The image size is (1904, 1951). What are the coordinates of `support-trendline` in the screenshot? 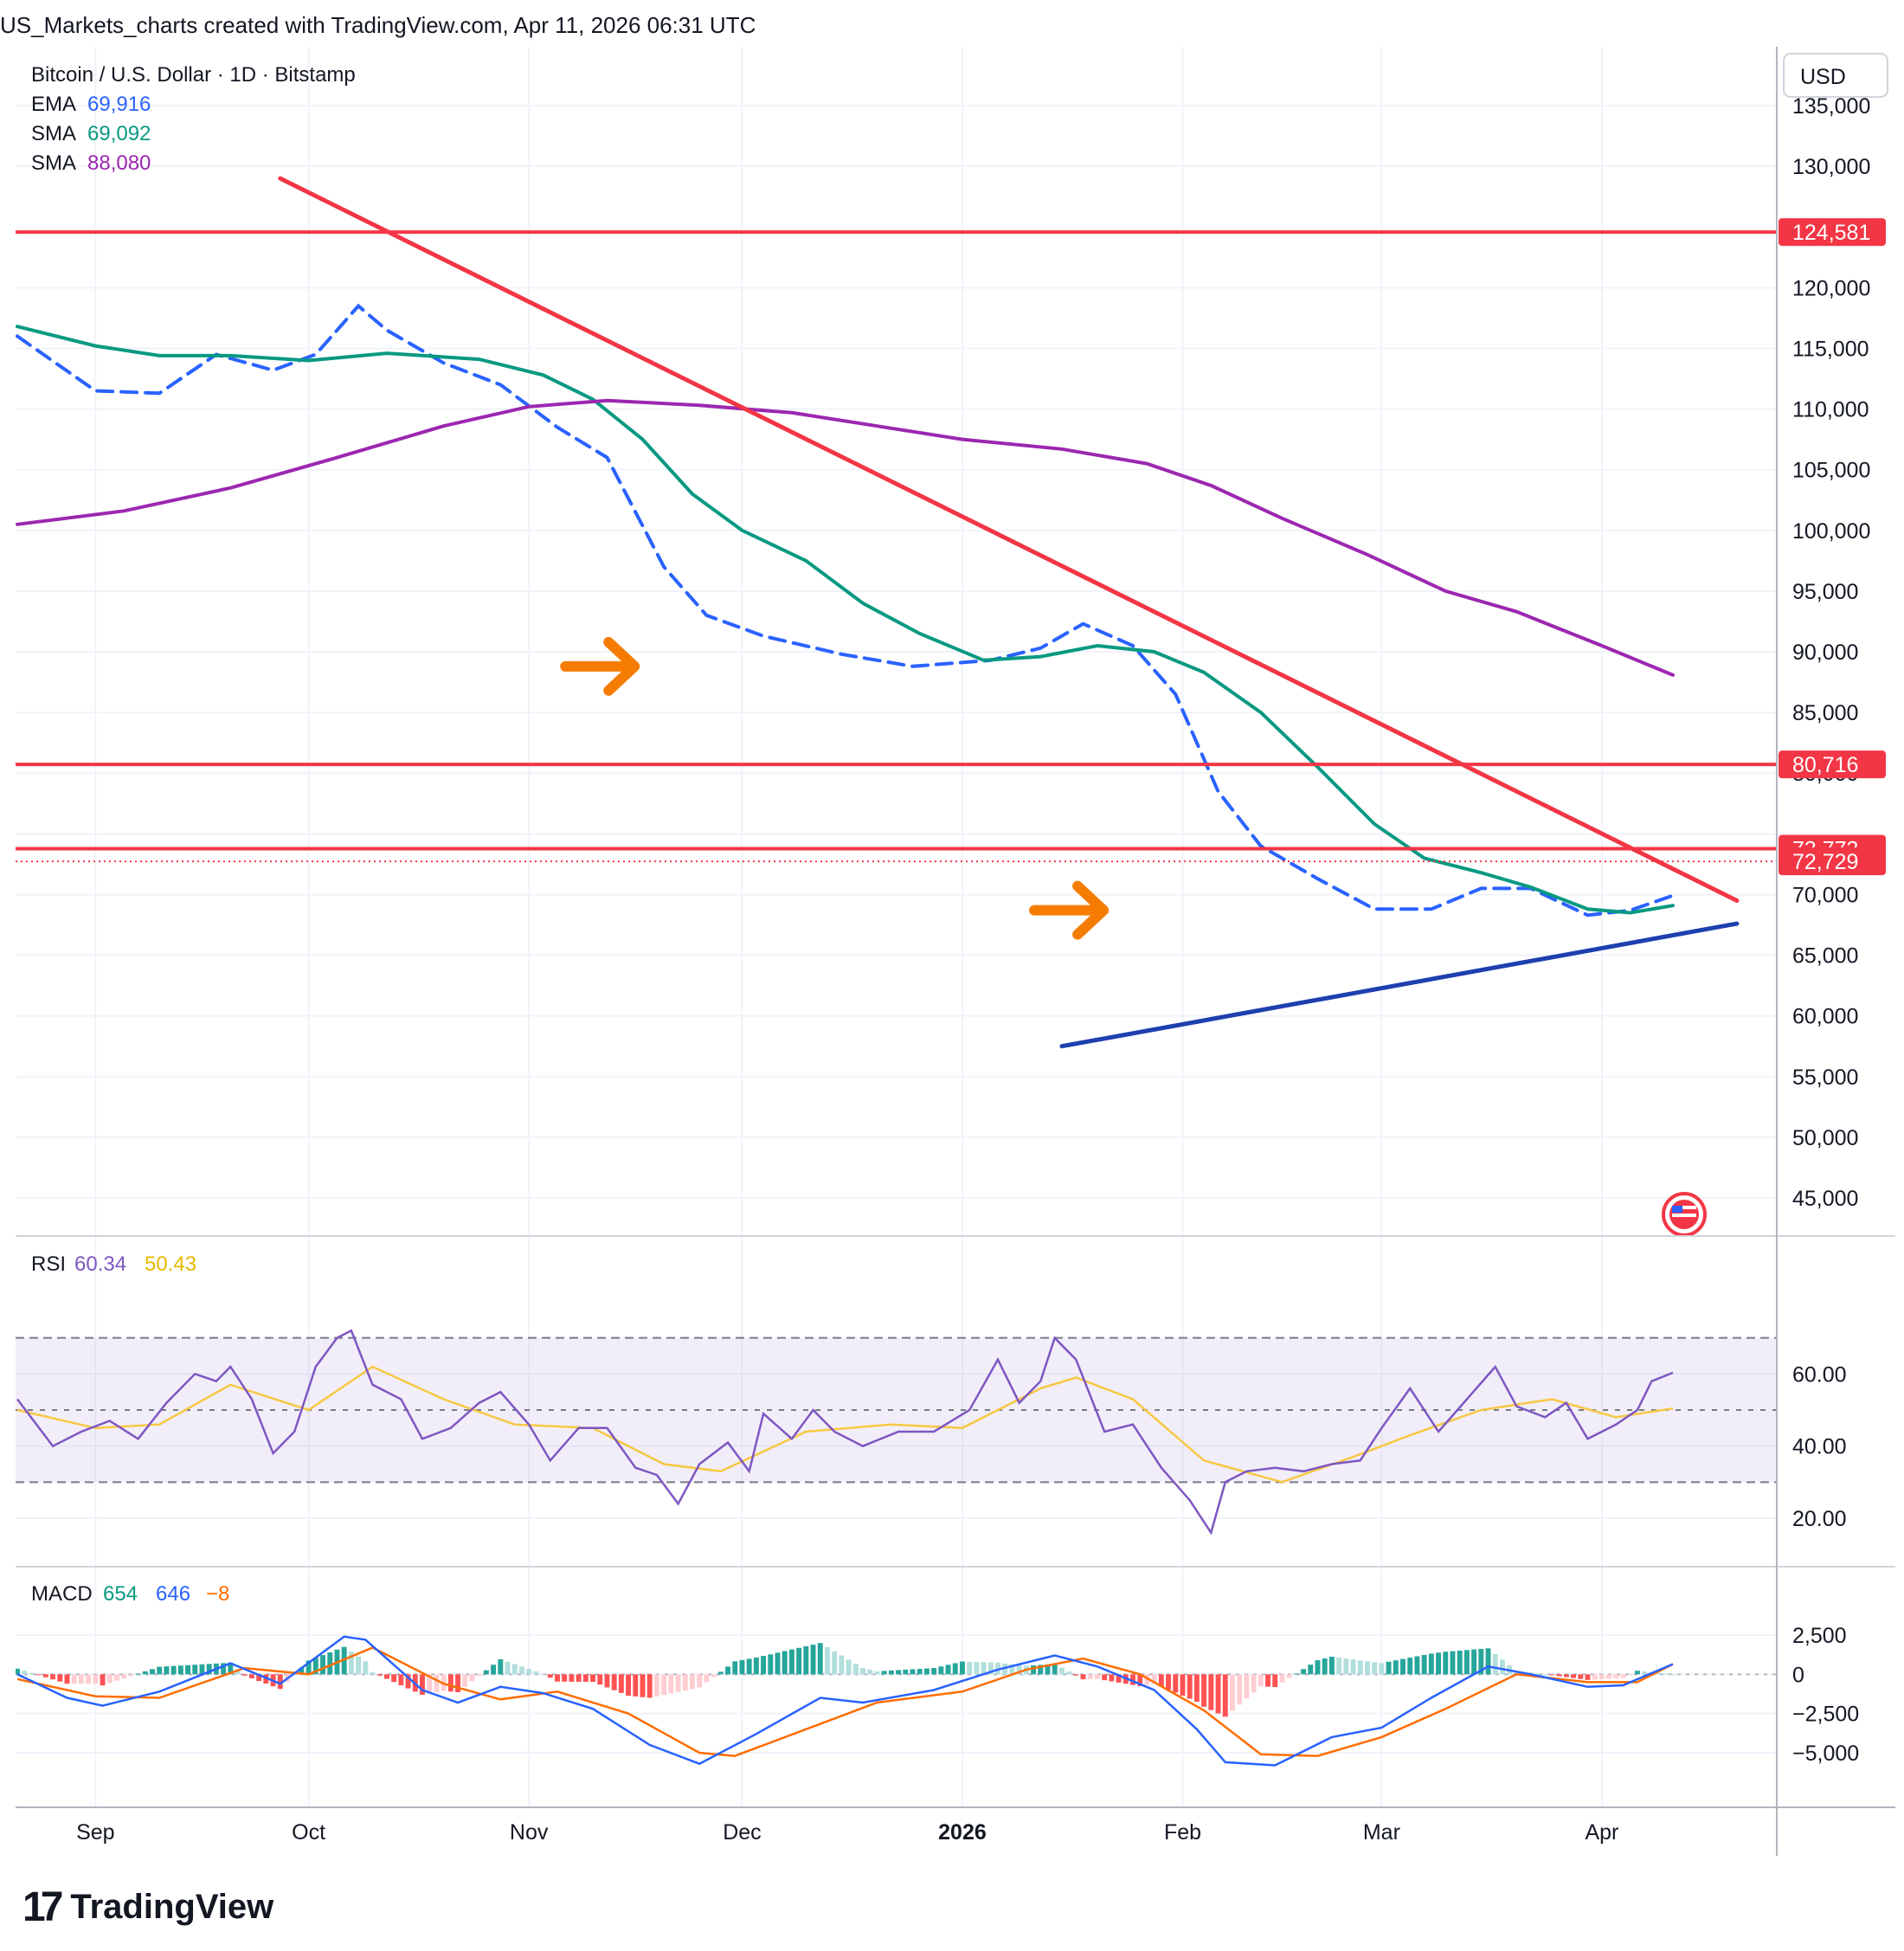 It's located at (1399, 985).